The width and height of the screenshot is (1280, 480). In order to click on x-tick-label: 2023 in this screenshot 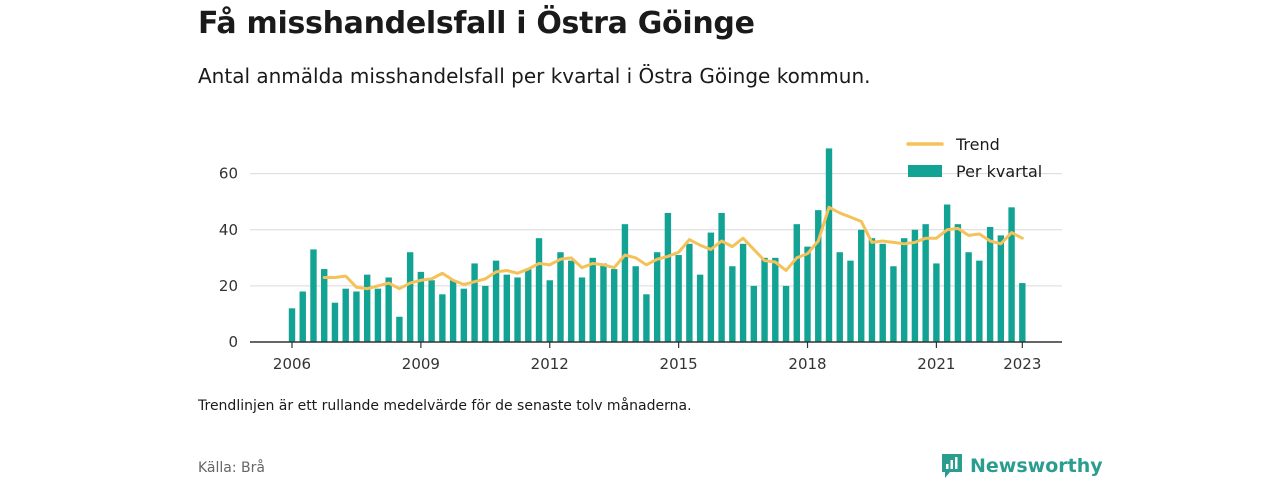, I will do `click(1022, 364)`.